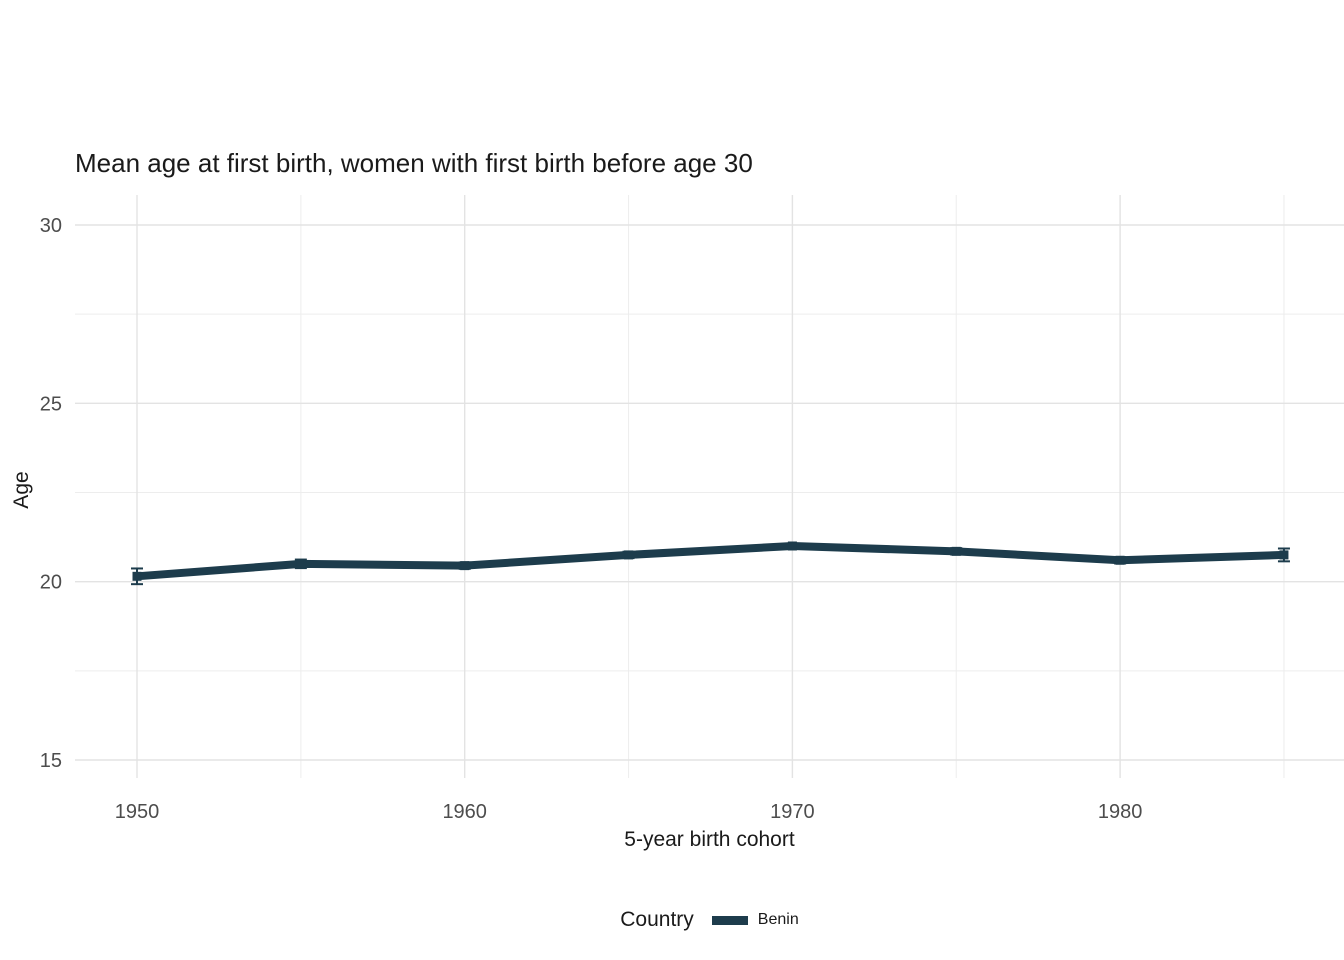 The image size is (1344, 960). I want to click on x-axis-title: 5-year birth cohort, so click(709, 839).